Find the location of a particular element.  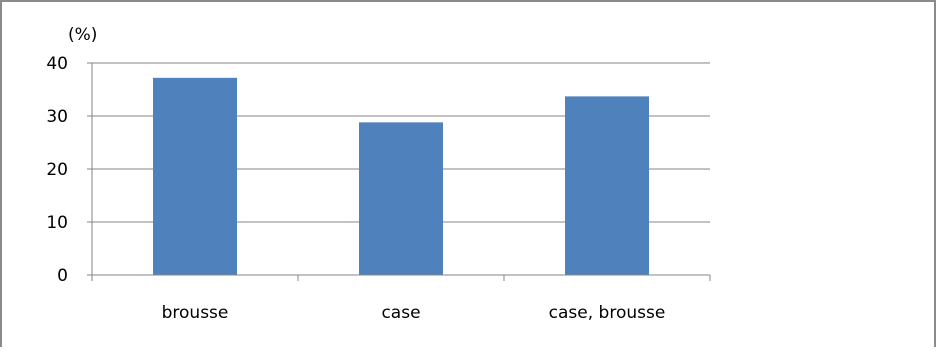

x-tick-label: brousse is located at coordinates (195, 313).